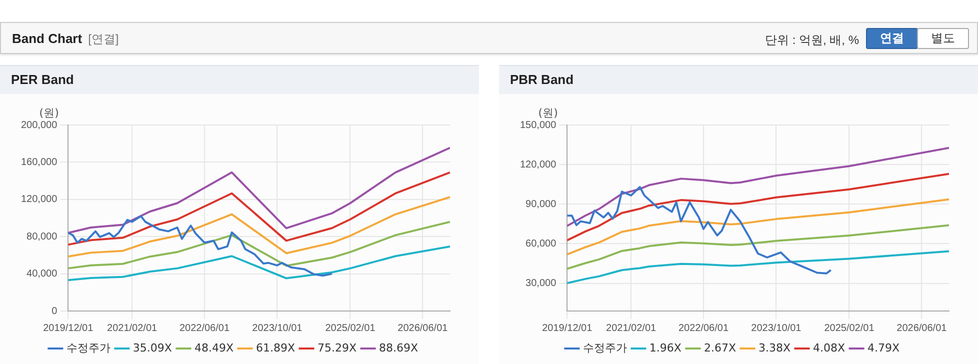 Image resolution: width=978 pixels, height=364 pixels. What do you see at coordinates (399, 347) in the screenshot?
I see `legend-label: 88.69X` at bounding box center [399, 347].